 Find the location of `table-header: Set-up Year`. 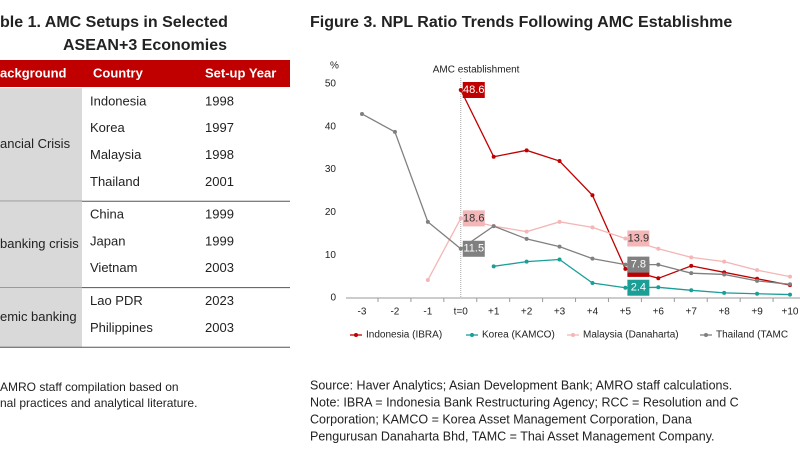

table-header: Set-up Year is located at coordinates (240, 72).